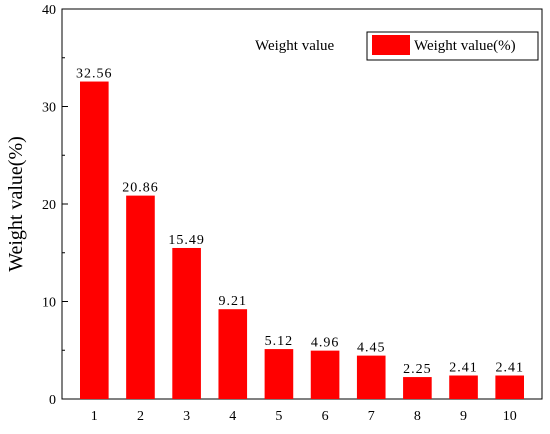  What do you see at coordinates (417, 369) in the screenshot?
I see `bar-value-label: 2.25` at bounding box center [417, 369].